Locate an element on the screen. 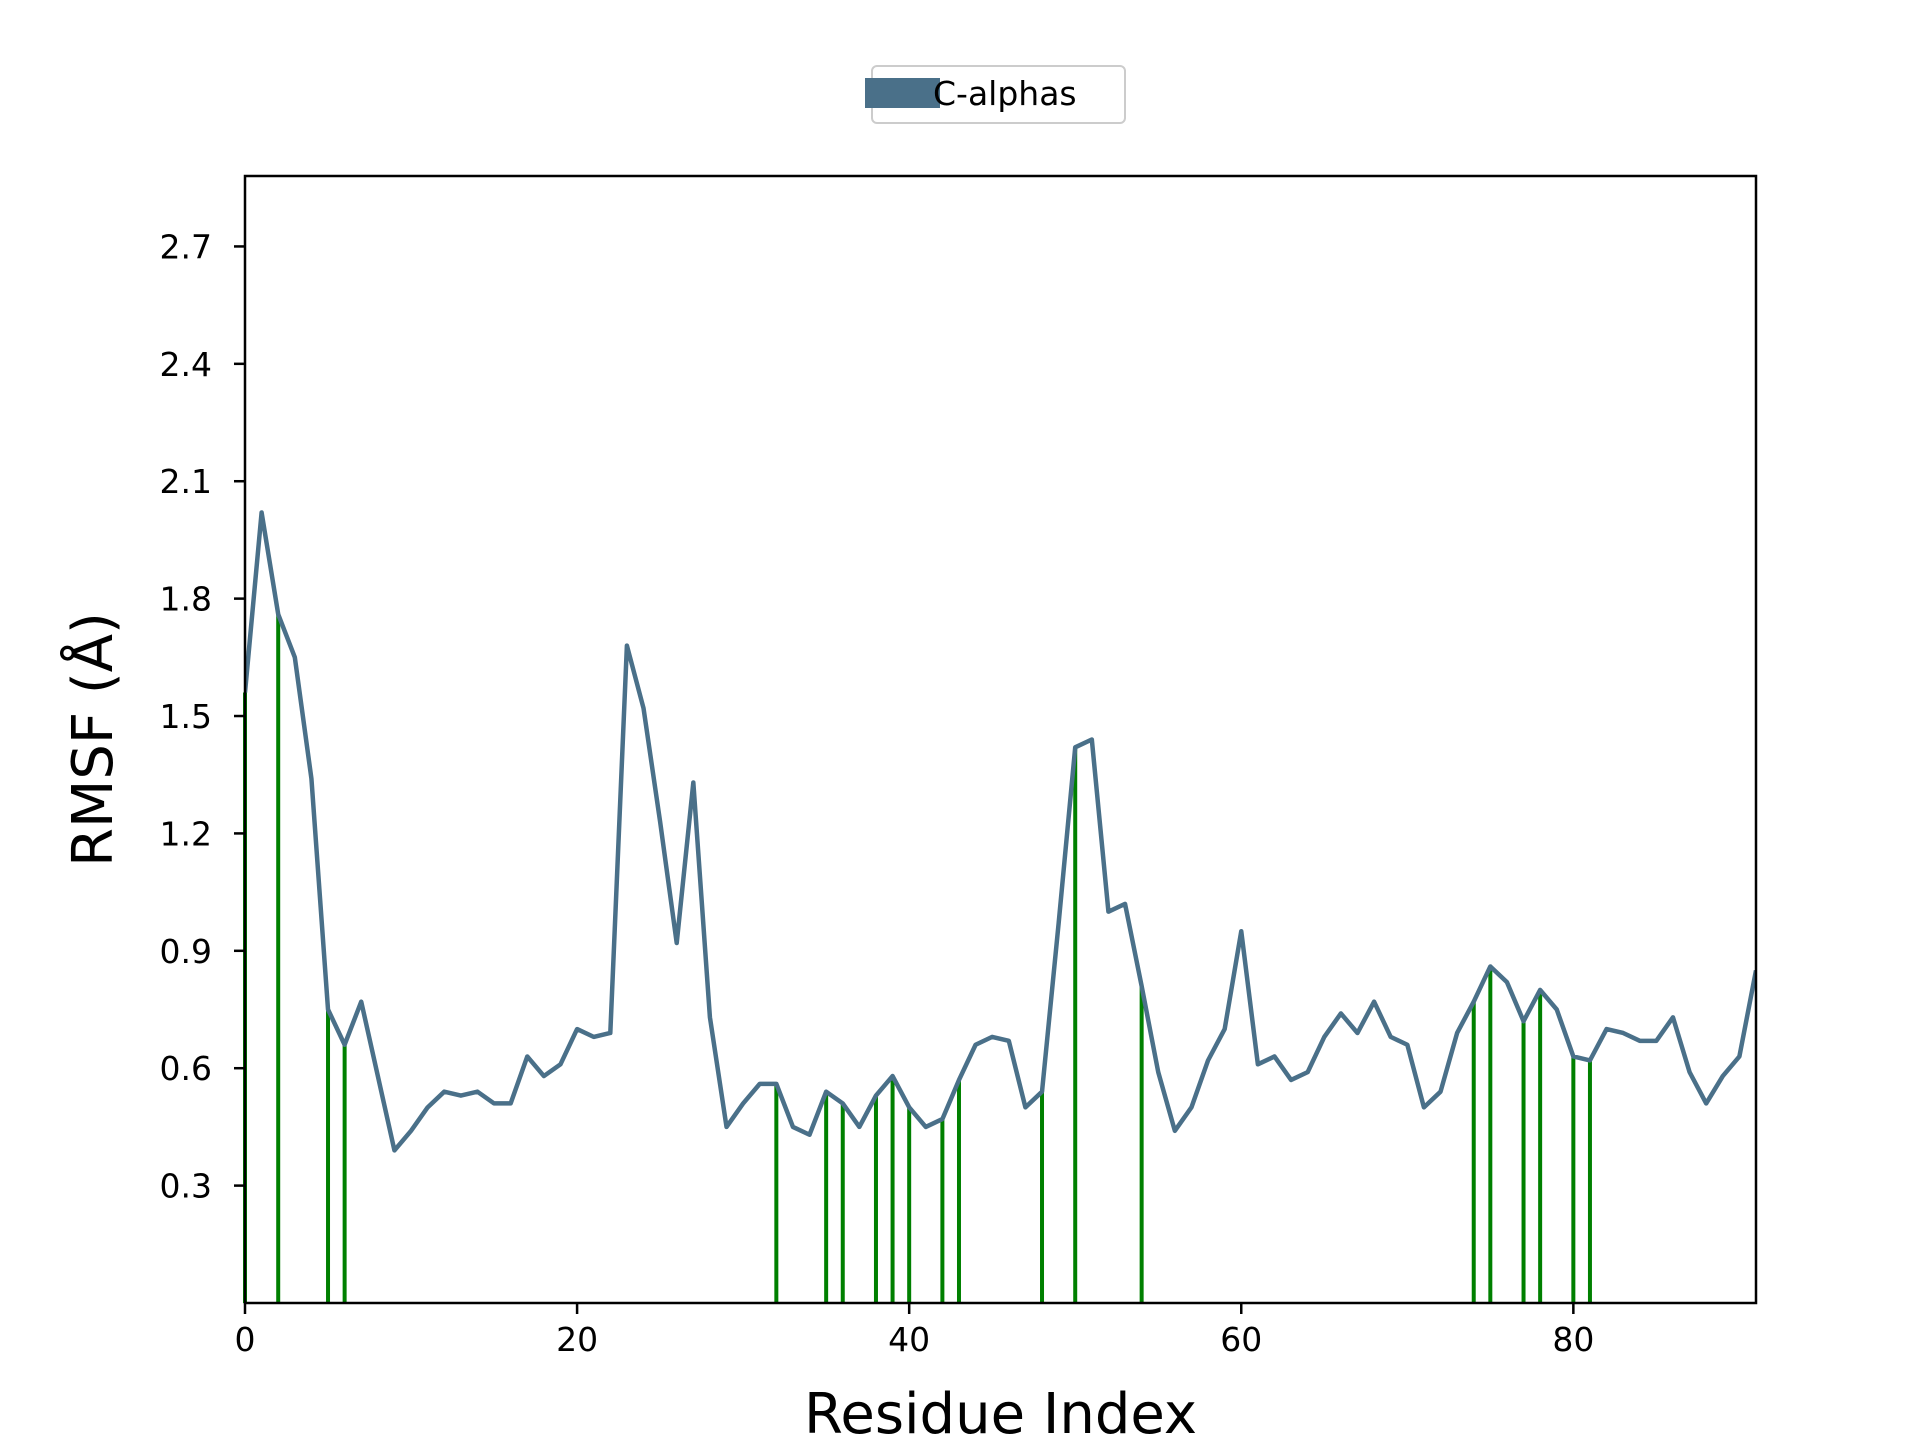 The height and width of the screenshot is (1440, 1920). y-tick-label: 2.4 is located at coordinates (186, 364).